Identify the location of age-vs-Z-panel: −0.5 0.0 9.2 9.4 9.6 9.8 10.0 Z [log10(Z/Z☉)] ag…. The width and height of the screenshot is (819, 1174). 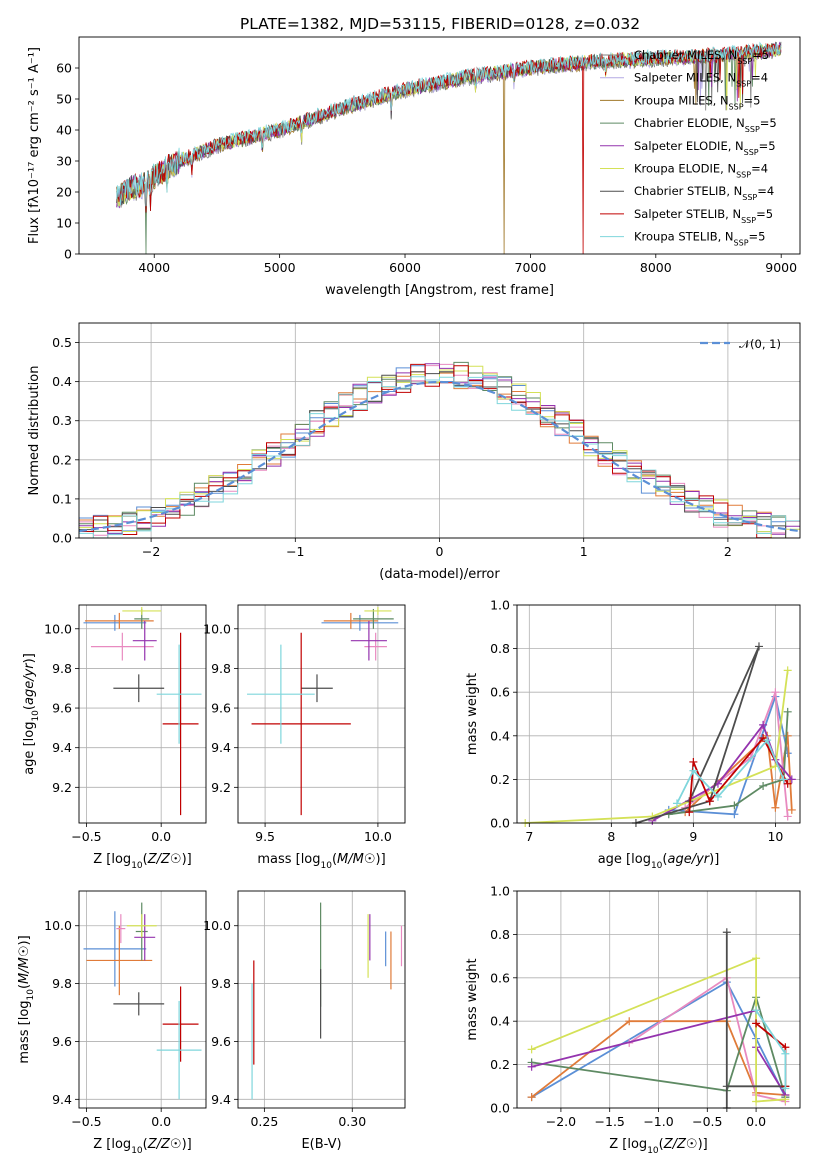
(114, 737).